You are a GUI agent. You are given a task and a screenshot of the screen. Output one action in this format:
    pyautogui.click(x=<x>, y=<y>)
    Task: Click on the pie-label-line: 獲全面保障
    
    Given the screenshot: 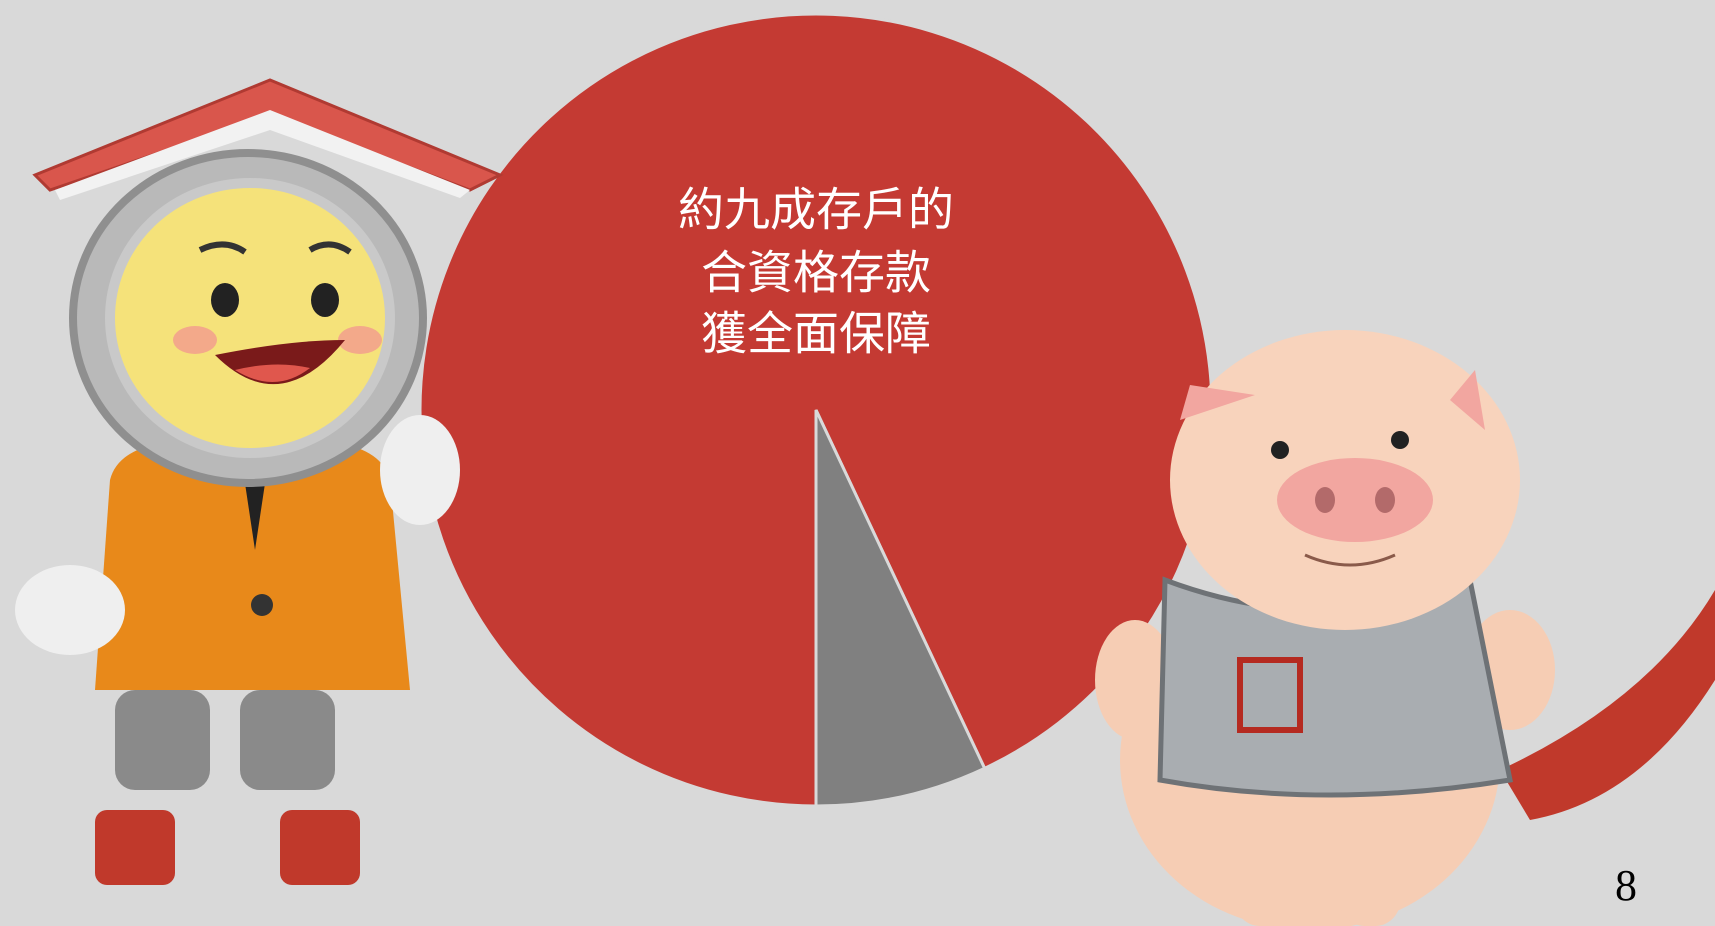 What is the action you would take?
    pyautogui.click(x=816, y=334)
    